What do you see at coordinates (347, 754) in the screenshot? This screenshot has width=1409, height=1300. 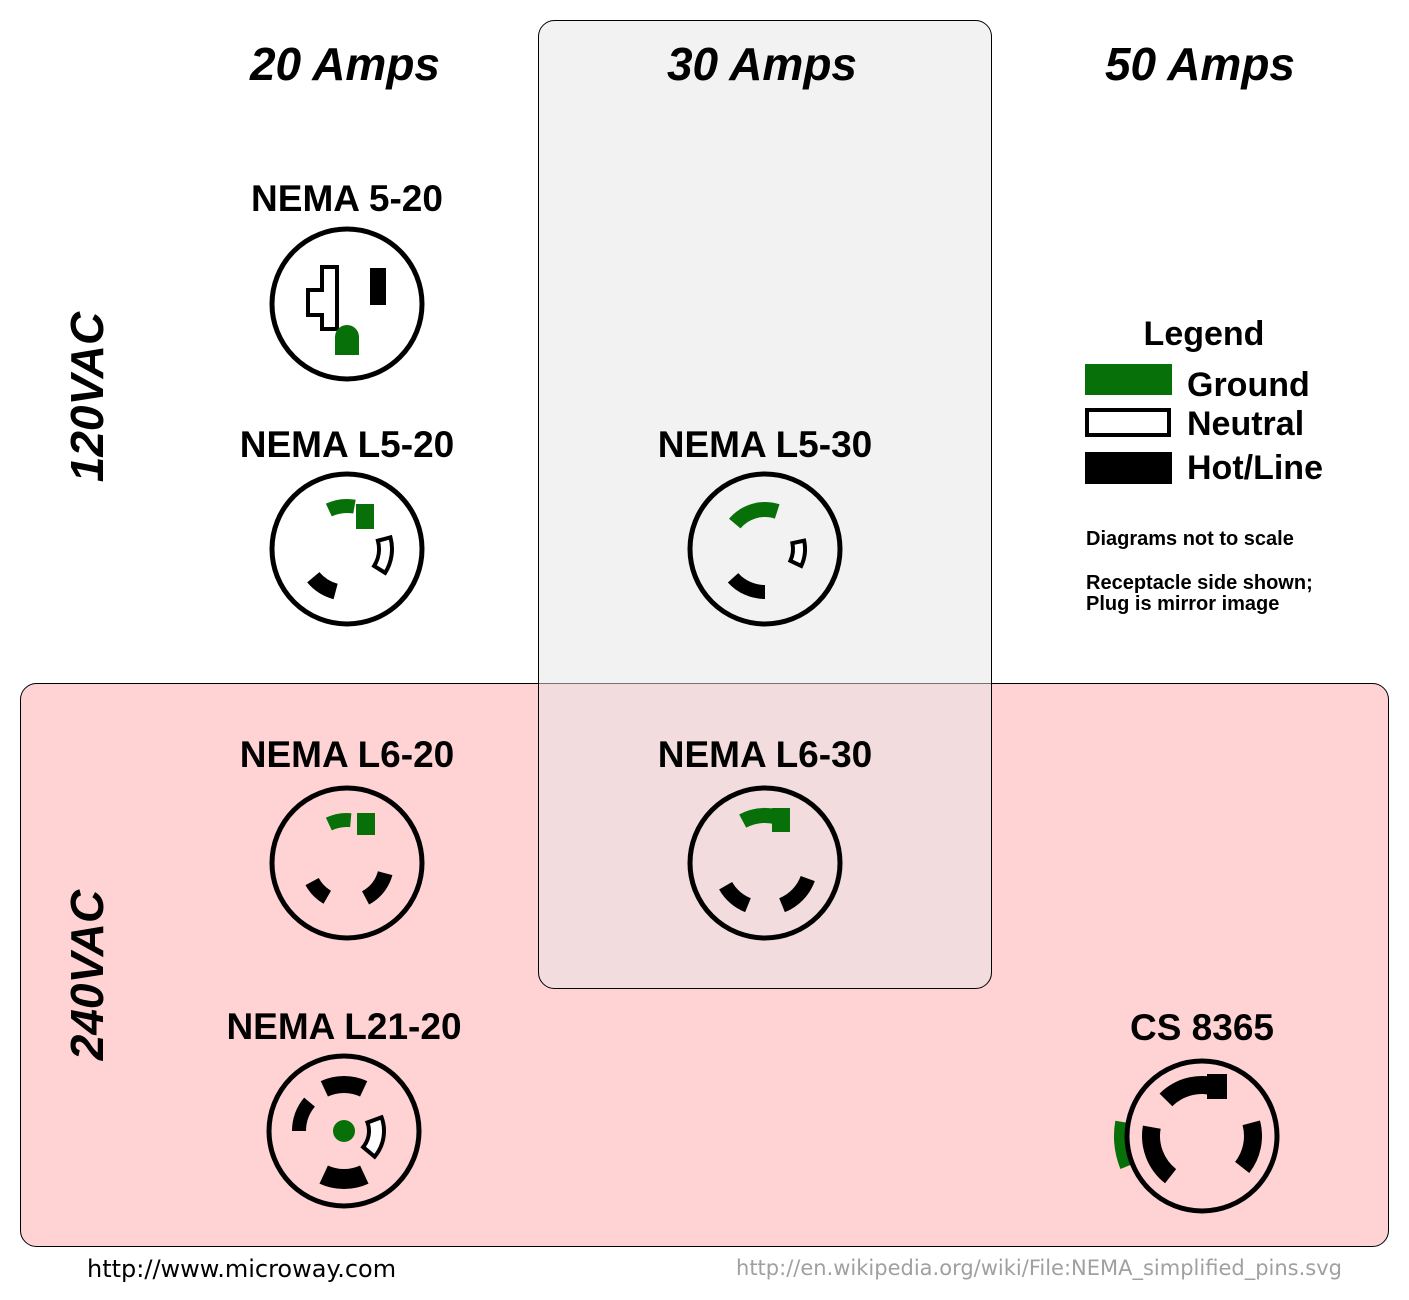 I see `label-nema-l6-20: NEMA L6-20` at bounding box center [347, 754].